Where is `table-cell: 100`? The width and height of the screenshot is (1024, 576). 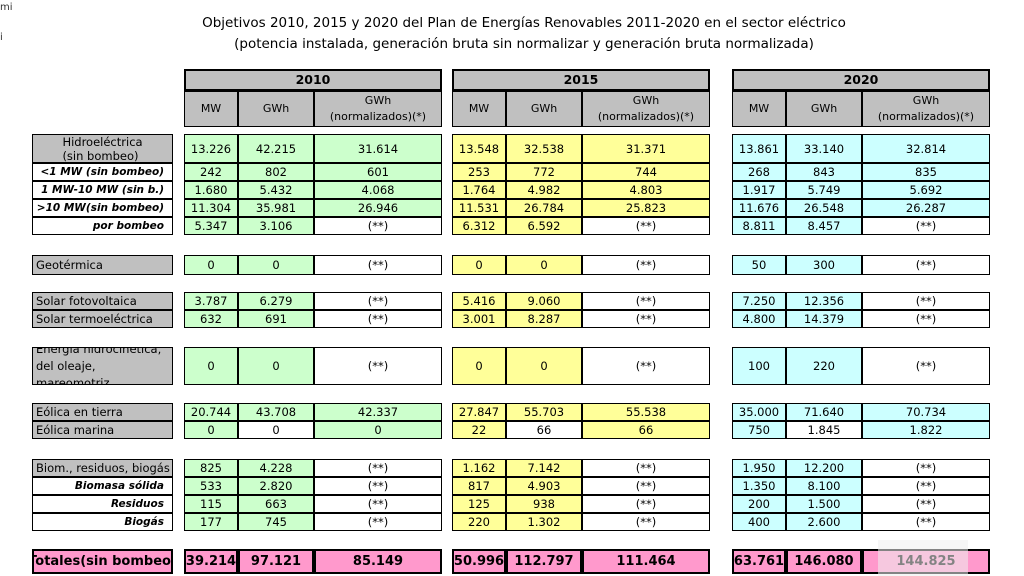 table-cell: 100 is located at coordinates (759, 366).